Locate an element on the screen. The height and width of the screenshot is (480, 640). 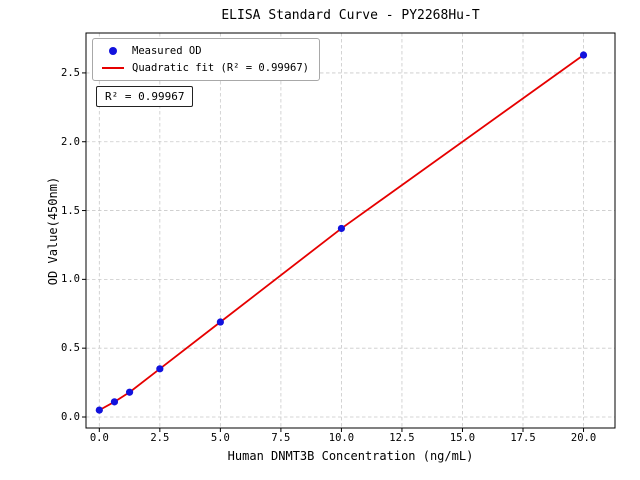
legend-line-marker is located at coordinates (113, 68).